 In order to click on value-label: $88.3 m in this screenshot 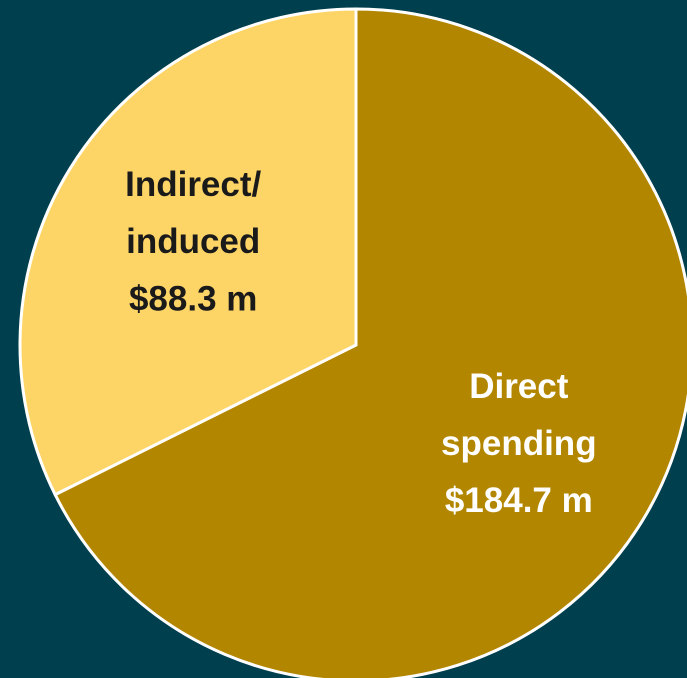, I will do `click(193, 298)`.